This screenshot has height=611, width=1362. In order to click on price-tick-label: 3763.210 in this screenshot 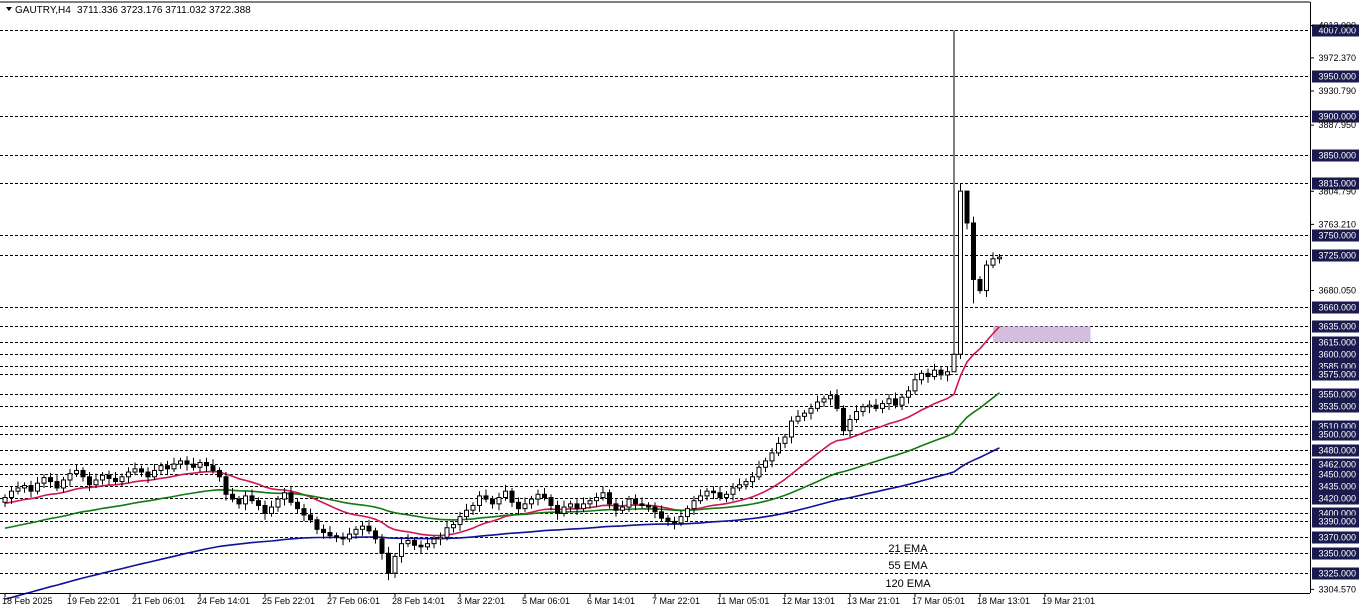, I will do `click(1337, 224)`.